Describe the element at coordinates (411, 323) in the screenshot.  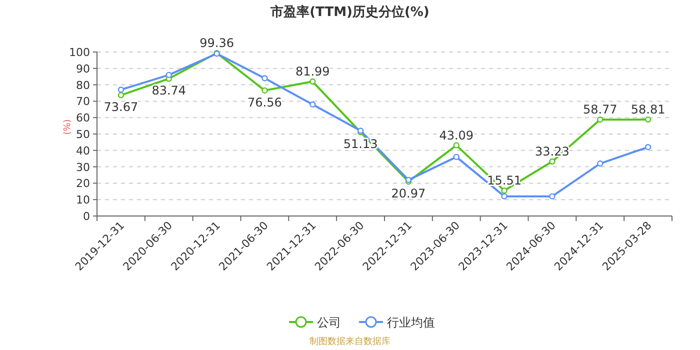
I see `legend-label: 行业均值` at that location.